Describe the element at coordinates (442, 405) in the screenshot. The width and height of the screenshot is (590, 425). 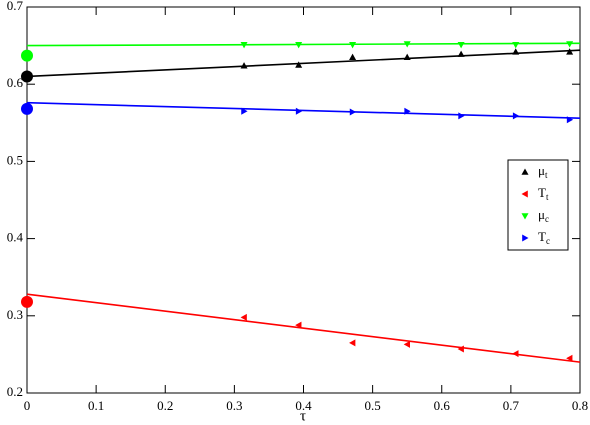
I see `x-tick-label: 0.6` at that location.